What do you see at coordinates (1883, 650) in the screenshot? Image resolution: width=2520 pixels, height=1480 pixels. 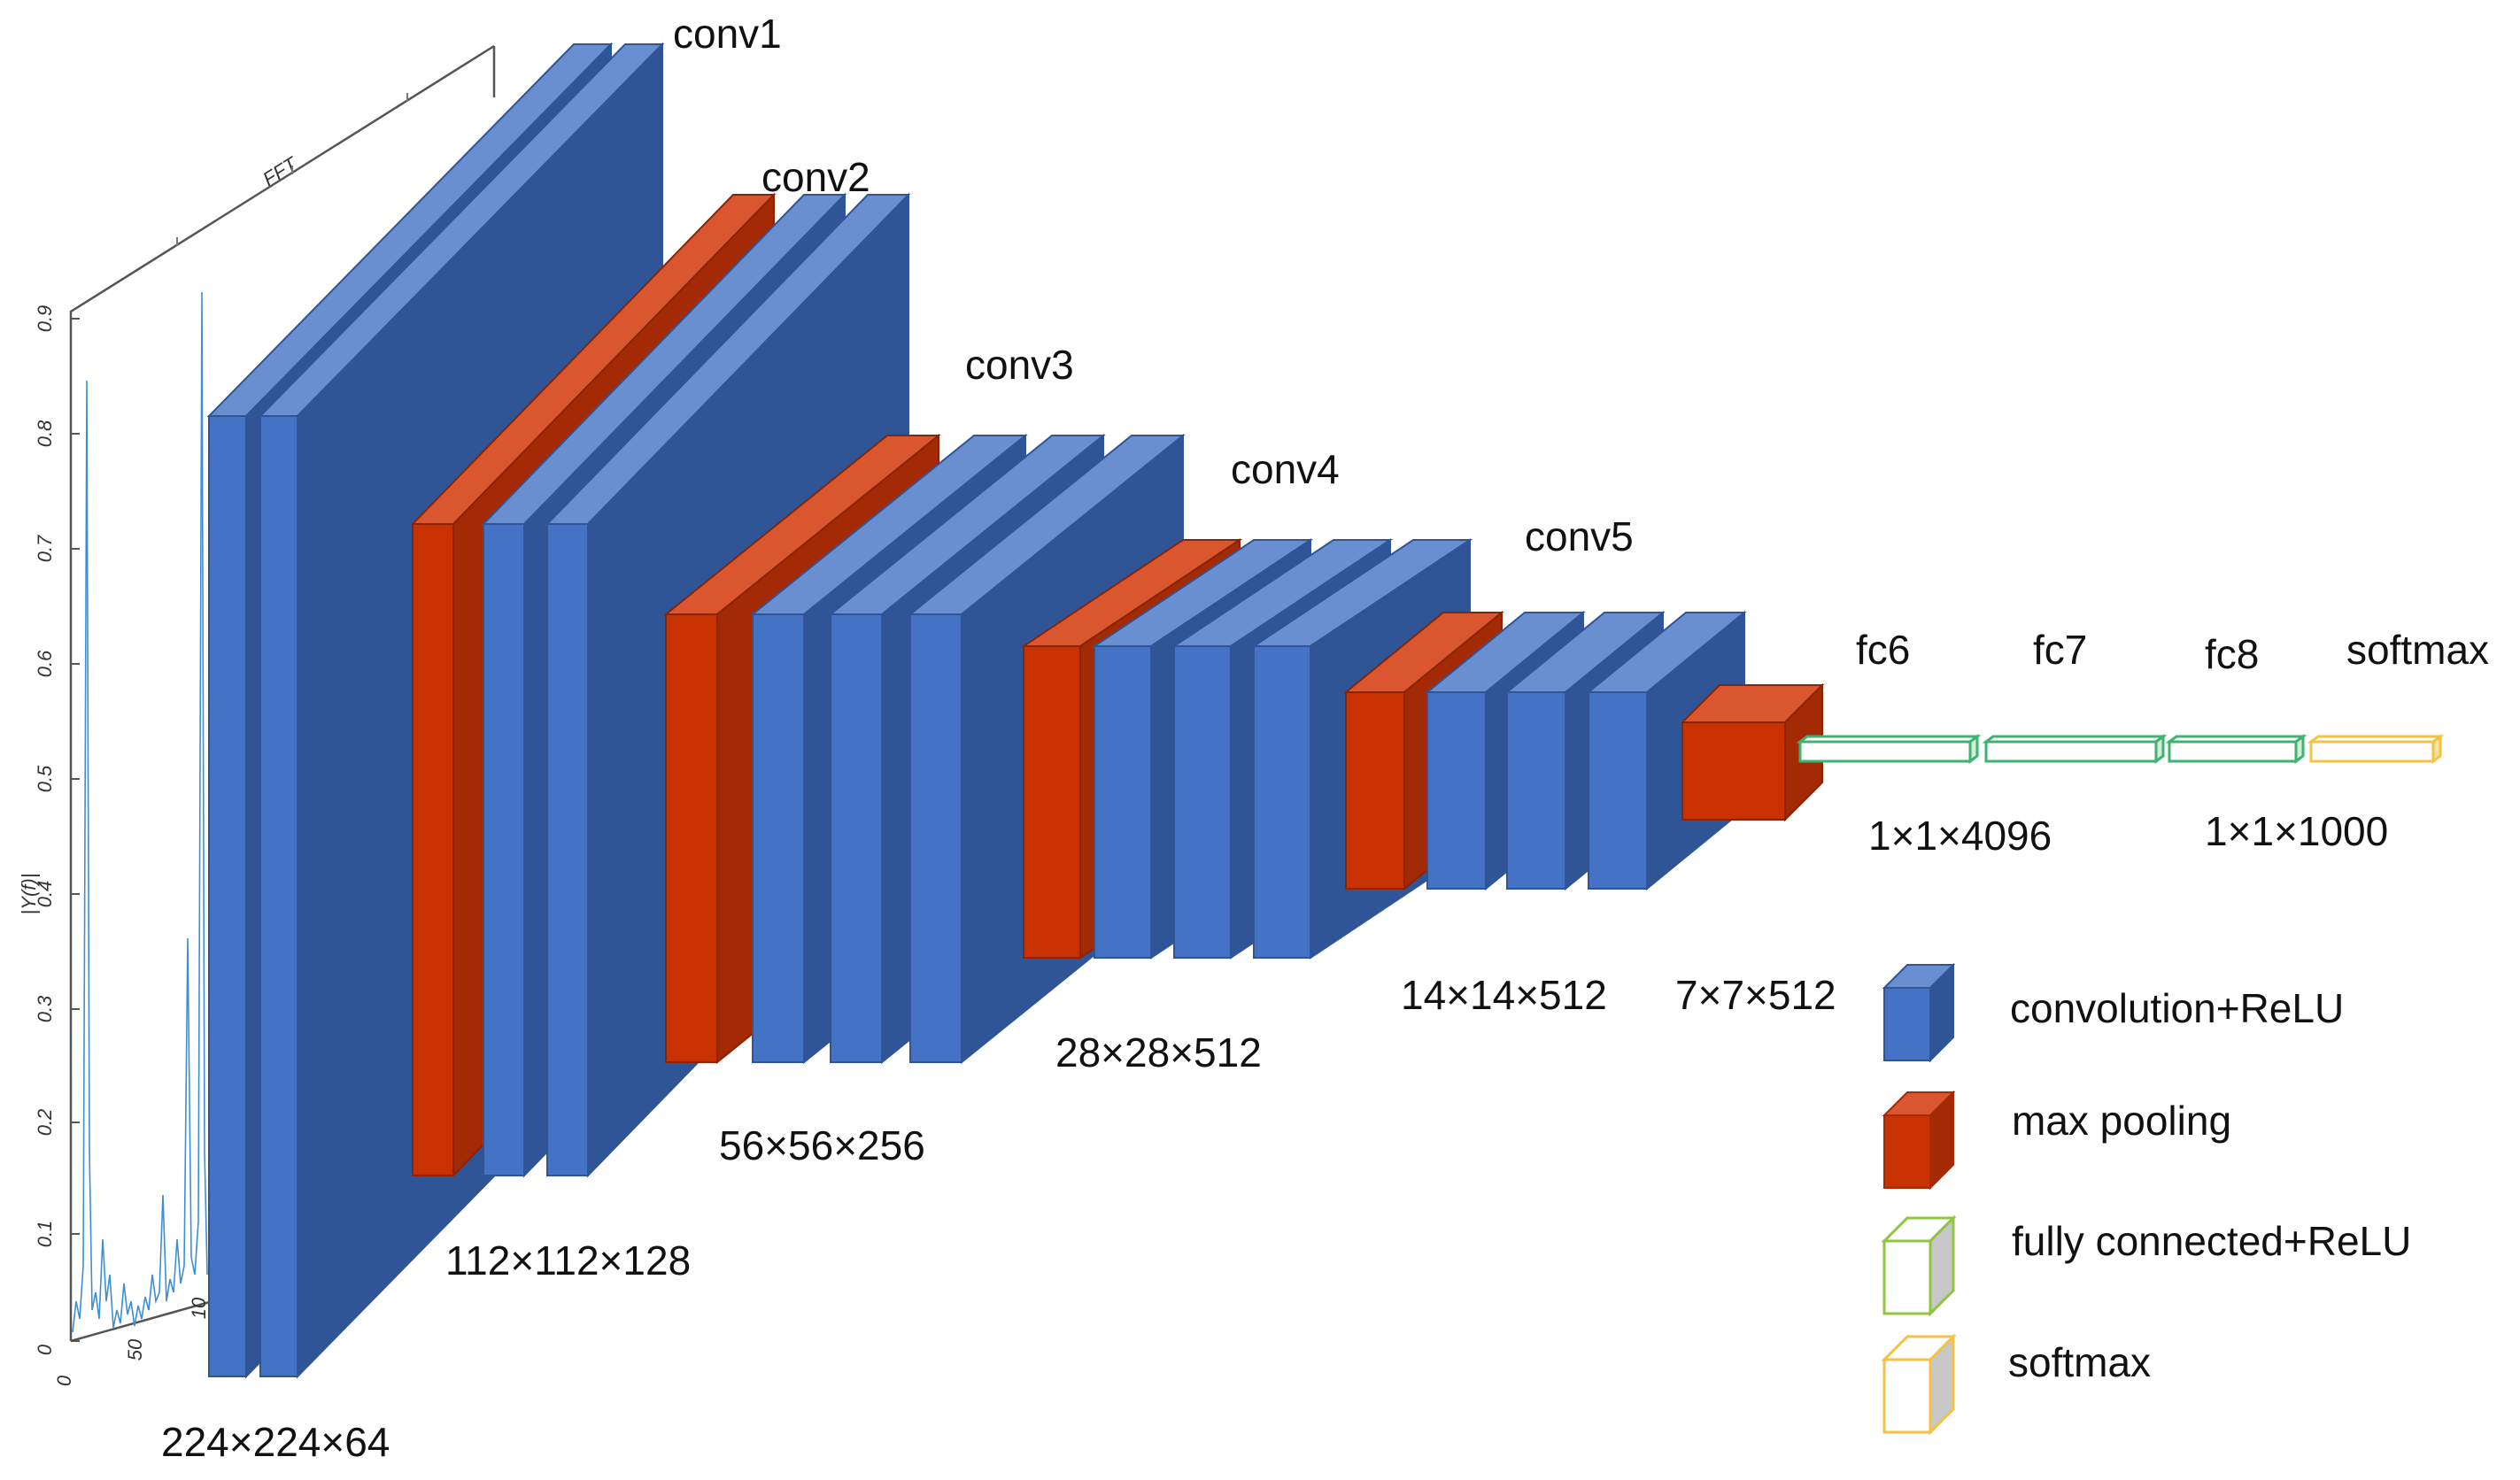 I see `fc6-label: fc6` at bounding box center [1883, 650].